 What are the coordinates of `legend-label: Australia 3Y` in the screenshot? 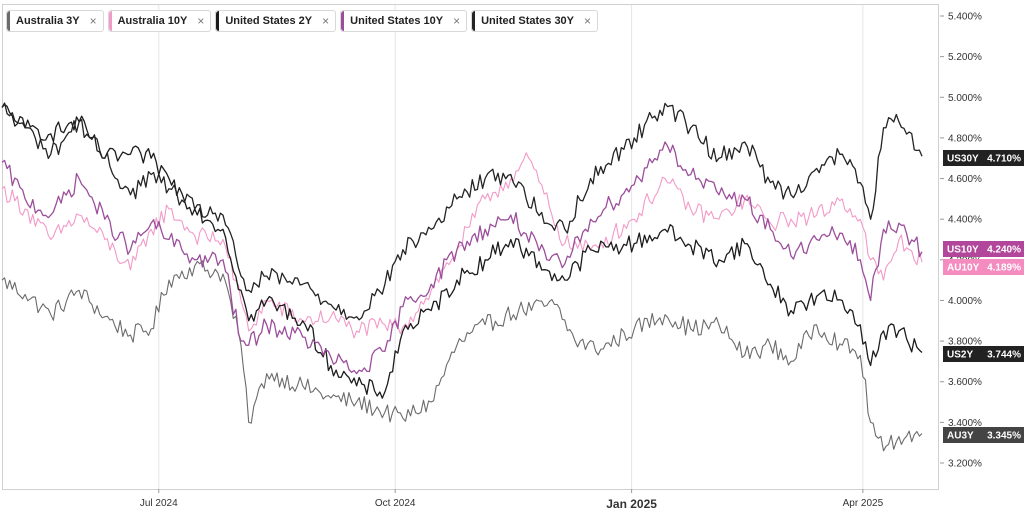 It's located at (48, 21).